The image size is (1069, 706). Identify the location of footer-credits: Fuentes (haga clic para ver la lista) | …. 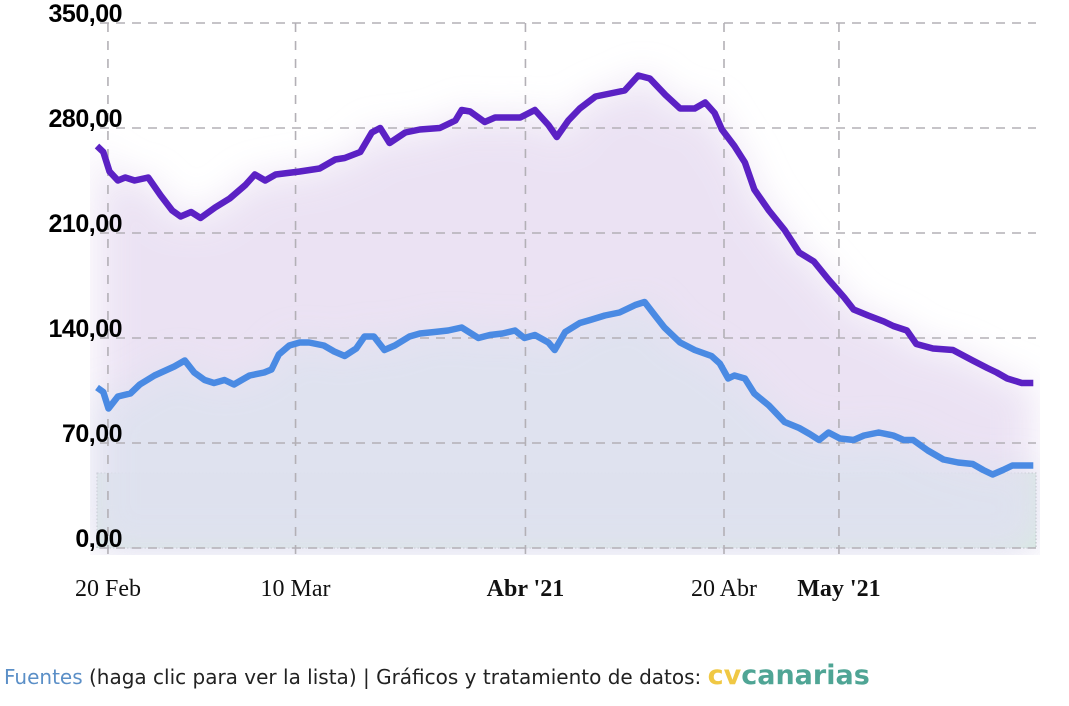
(437, 675).